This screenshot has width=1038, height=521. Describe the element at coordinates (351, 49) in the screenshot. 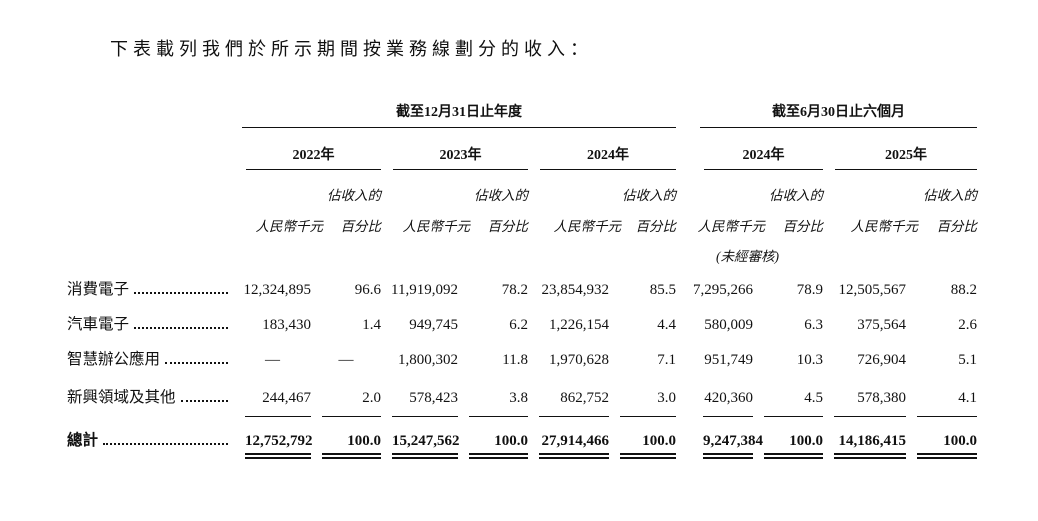

I see `page-title: 下表載列我們於所示期間按業務線劃分的收入：` at that location.